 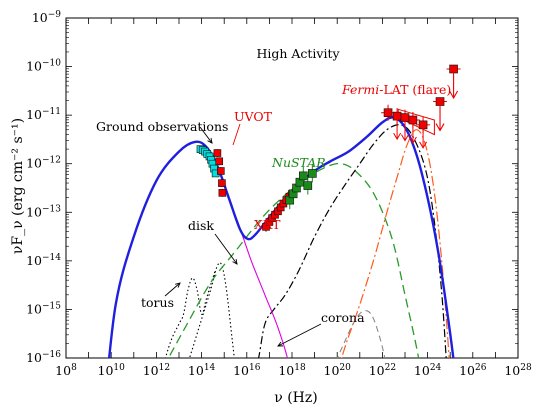 I want to click on y-tick-label: 10−16, so click(x=43, y=357).